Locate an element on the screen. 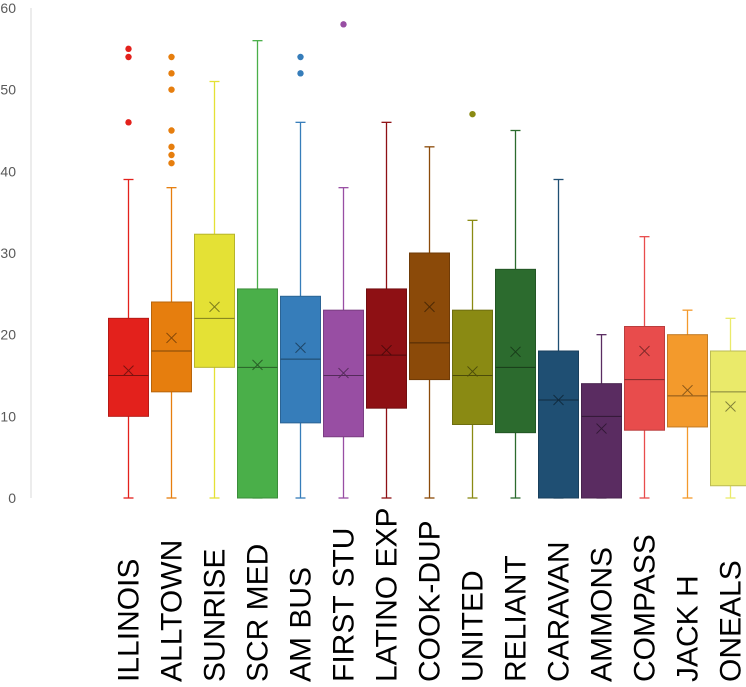 This screenshot has height=687, width=746. box-first-stu is located at coordinates (343, 260).